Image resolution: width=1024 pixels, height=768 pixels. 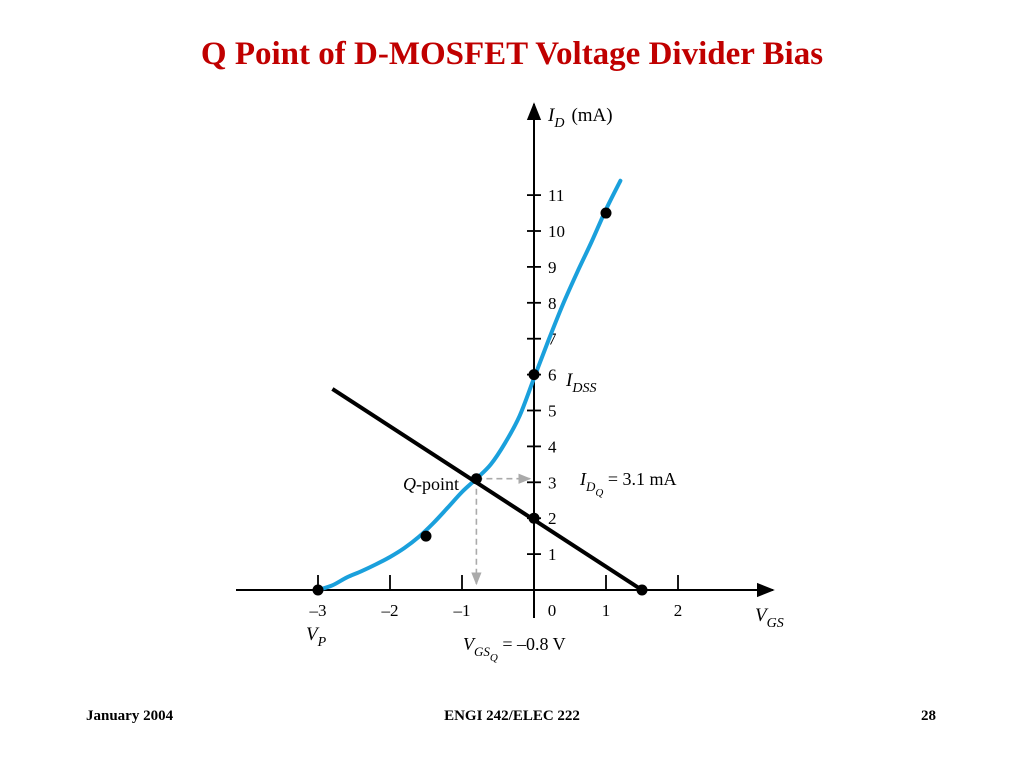 What do you see at coordinates (552, 303) in the screenshot?
I see `y-tick-label: 8` at bounding box center [552, 303].